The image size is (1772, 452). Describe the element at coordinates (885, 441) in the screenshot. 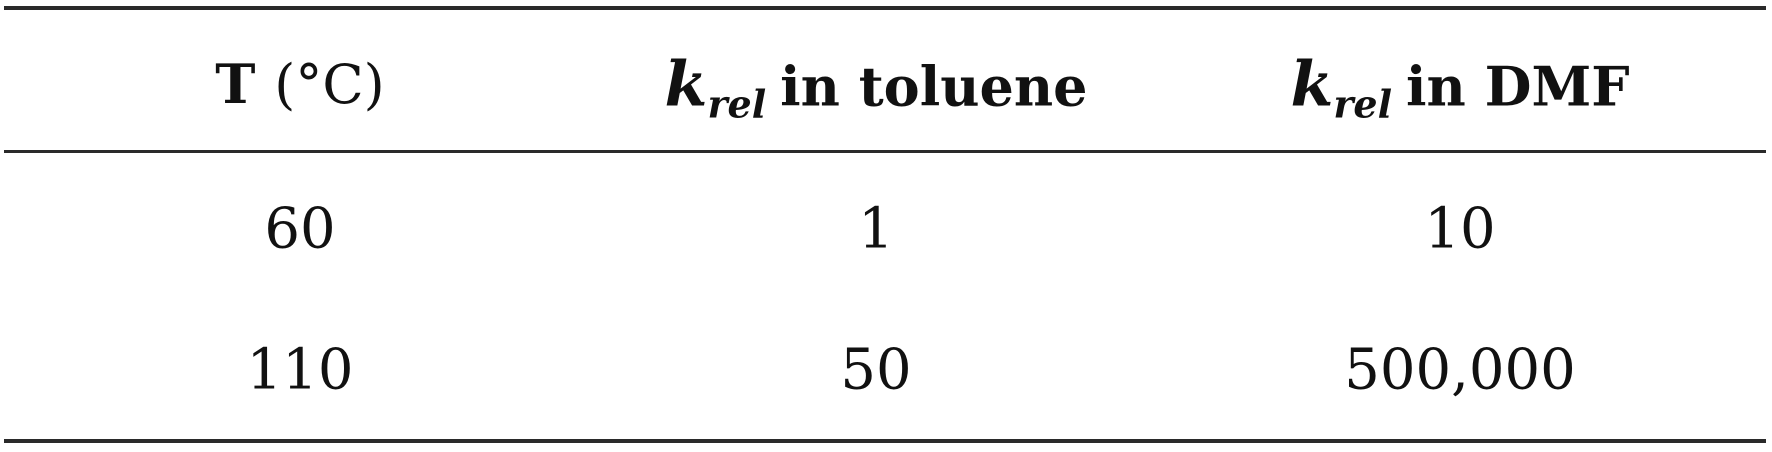

I see `table-bottom-rule` at that location.